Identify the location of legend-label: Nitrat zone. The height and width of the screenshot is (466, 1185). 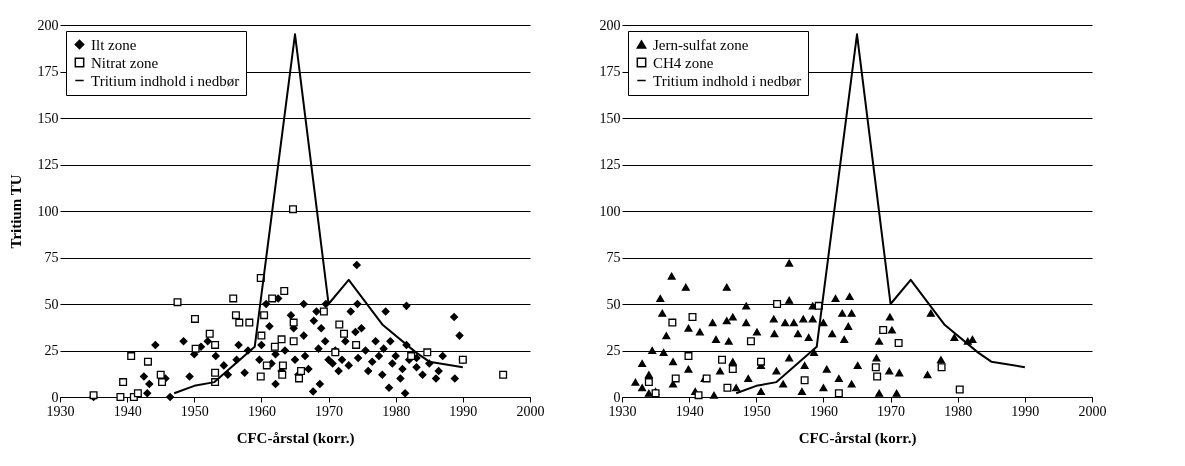
(125, 62).